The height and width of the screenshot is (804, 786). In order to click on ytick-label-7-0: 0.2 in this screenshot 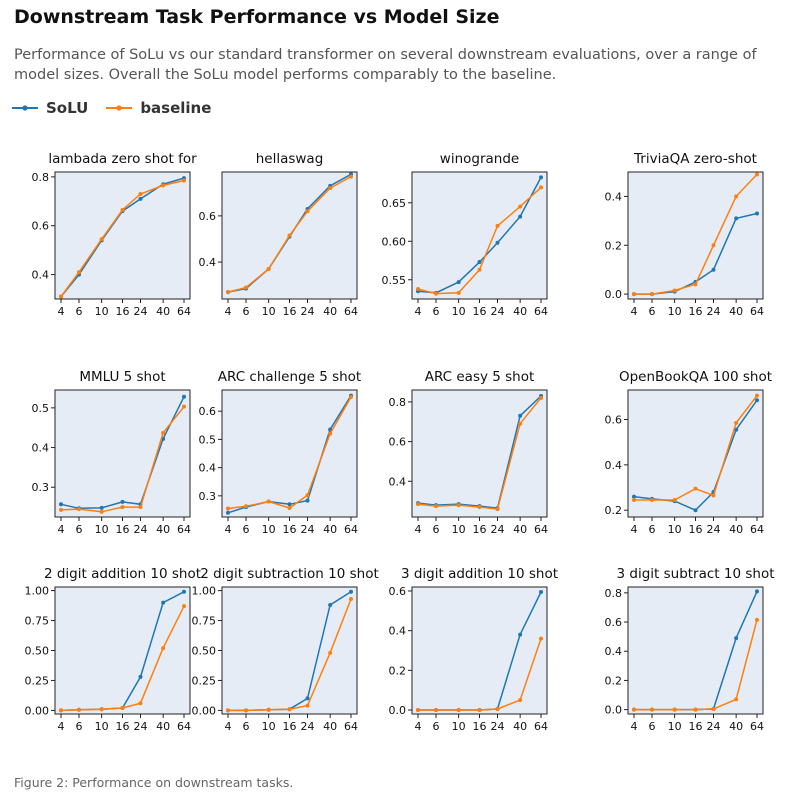, I will do `click(614, 510)`.